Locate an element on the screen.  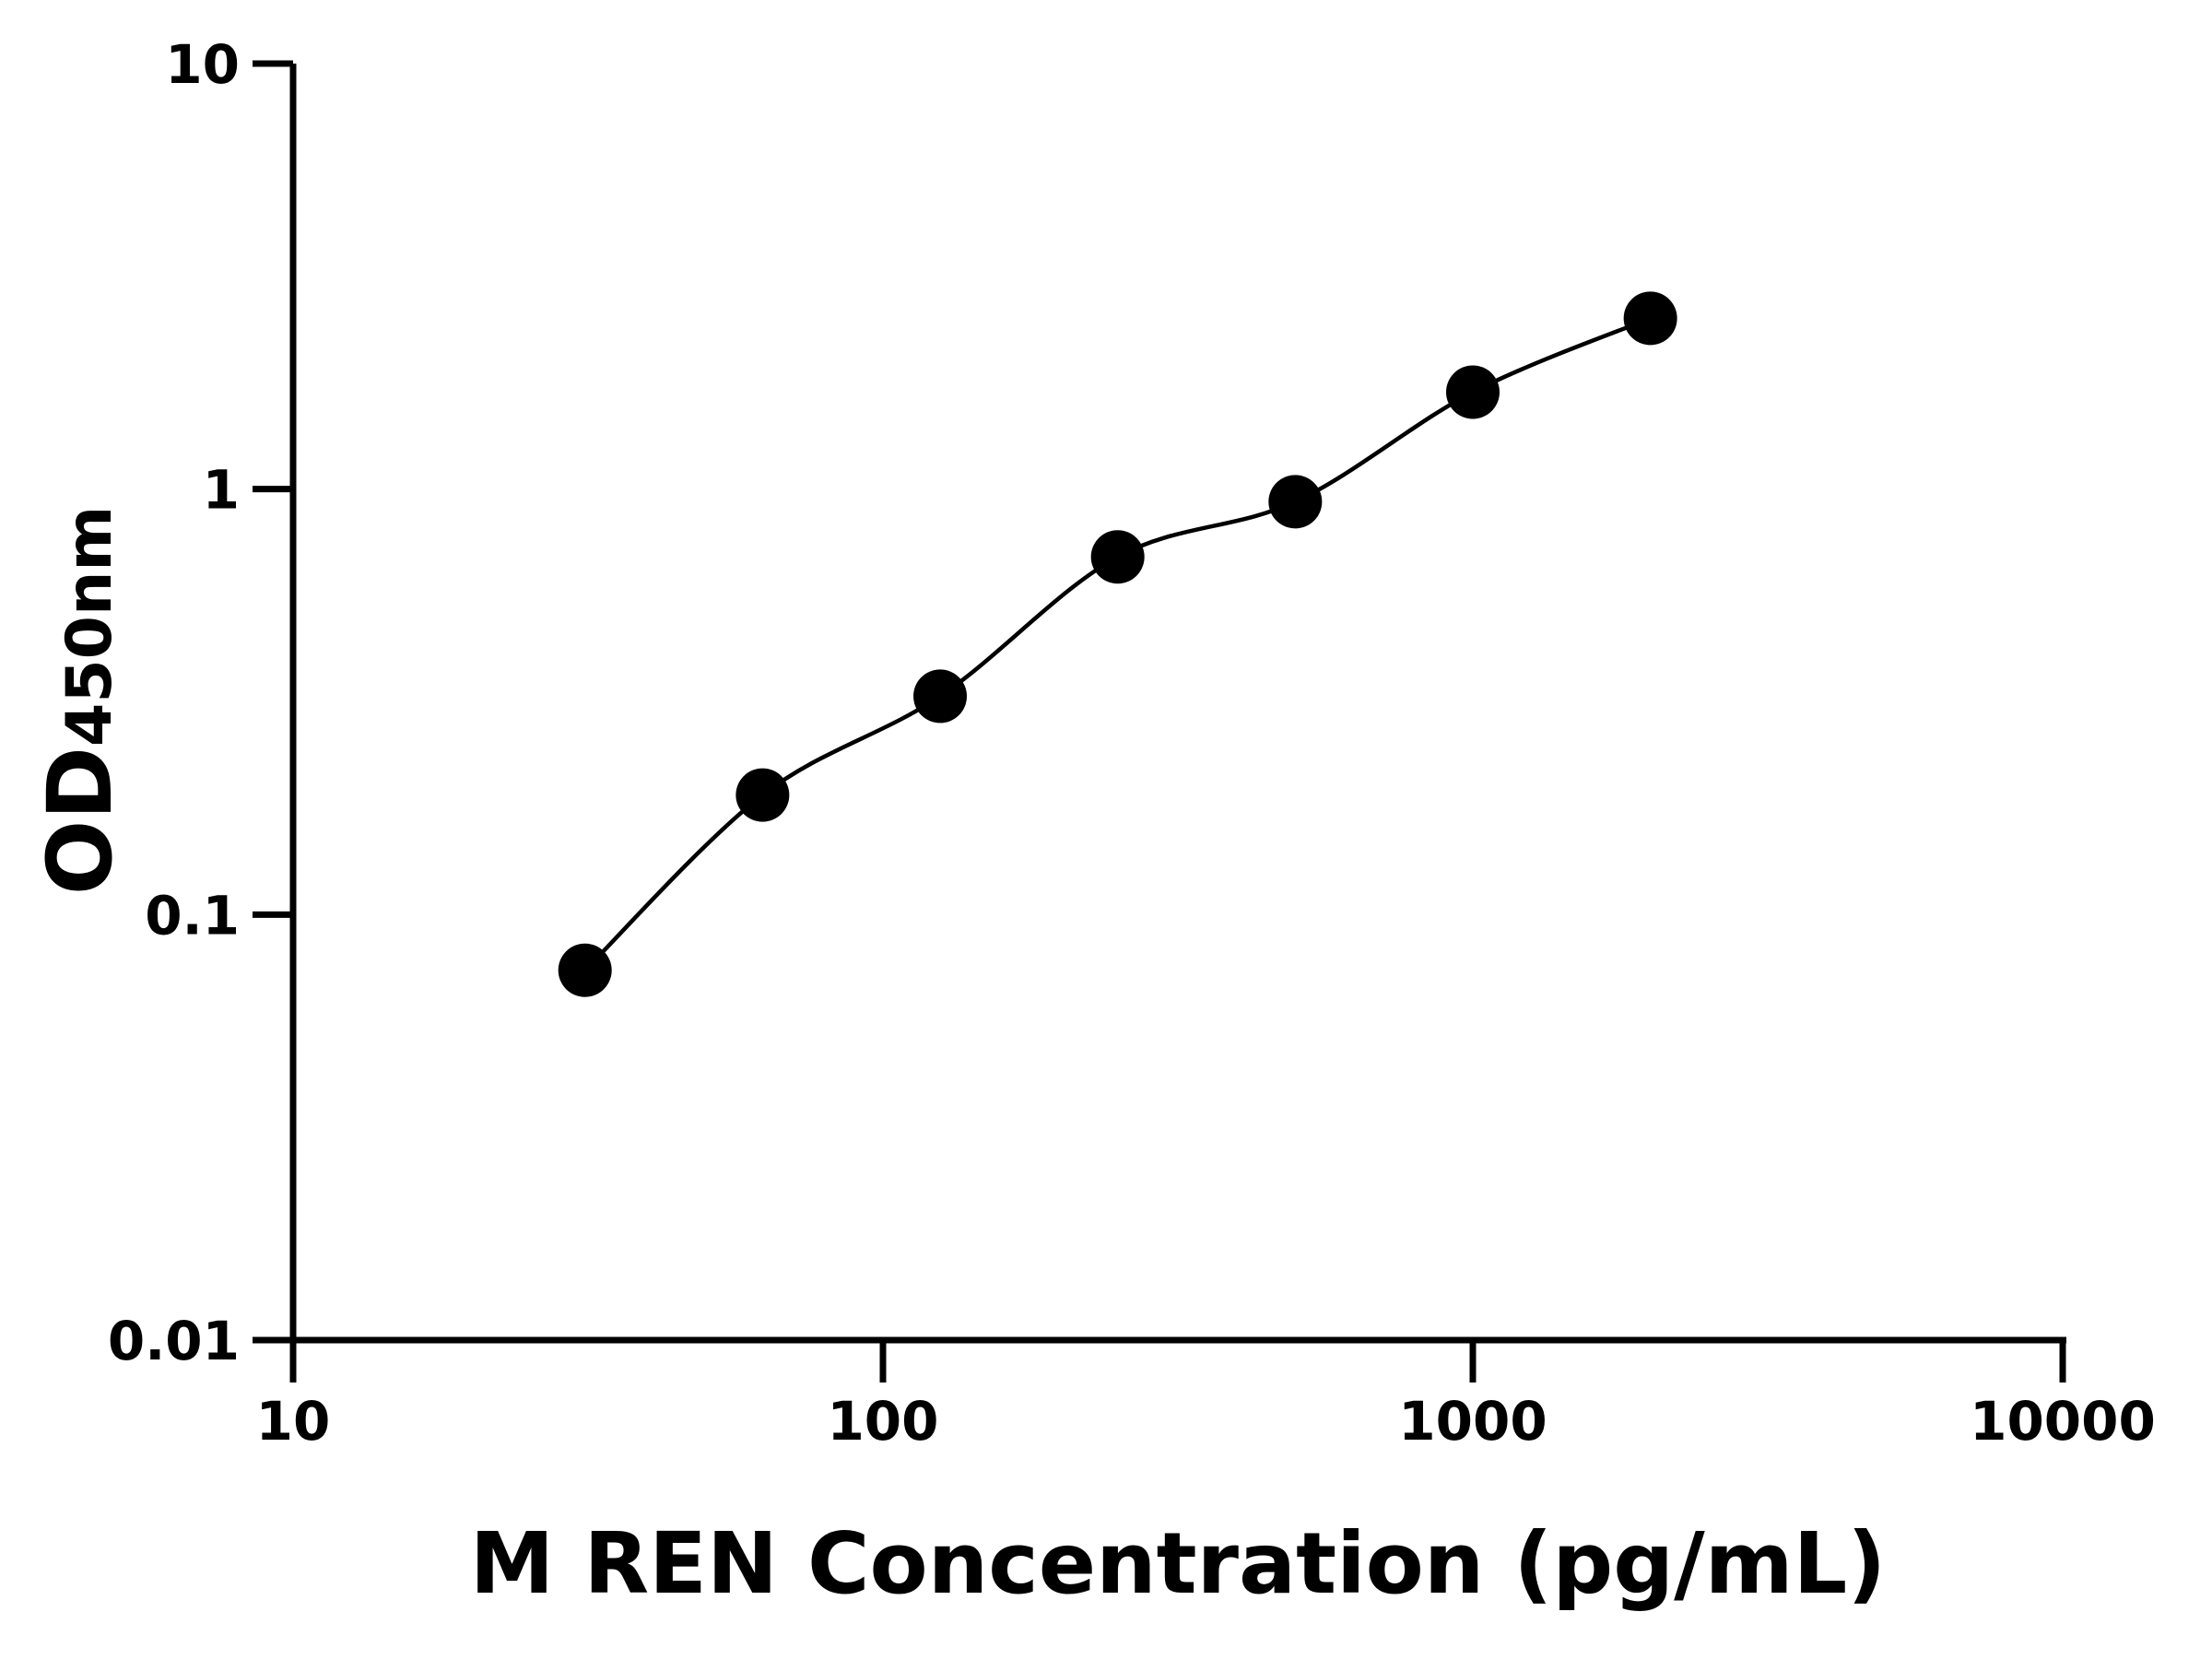
y-axis-label: OD450nm is located at coordinates (80, 701).